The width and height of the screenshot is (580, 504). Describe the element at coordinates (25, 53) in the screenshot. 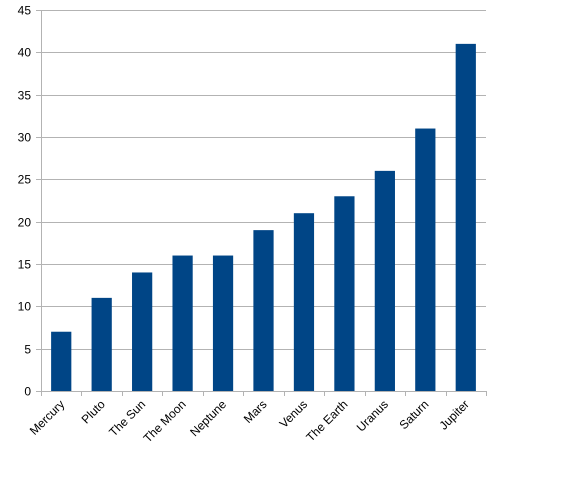

I see `y-tick-label: 40` at that location.